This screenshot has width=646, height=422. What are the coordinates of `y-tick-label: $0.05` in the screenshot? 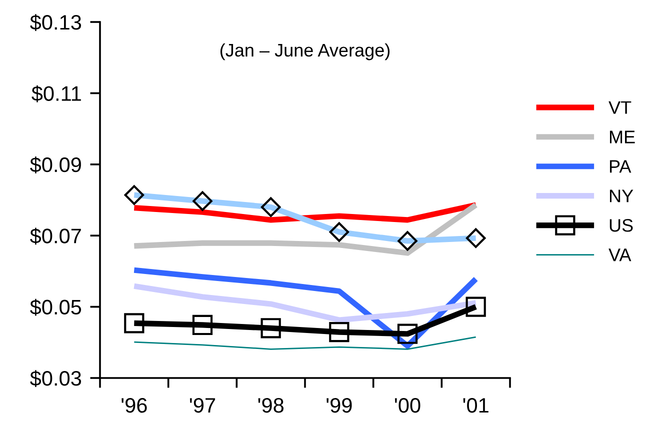 It's located at (56, 307).